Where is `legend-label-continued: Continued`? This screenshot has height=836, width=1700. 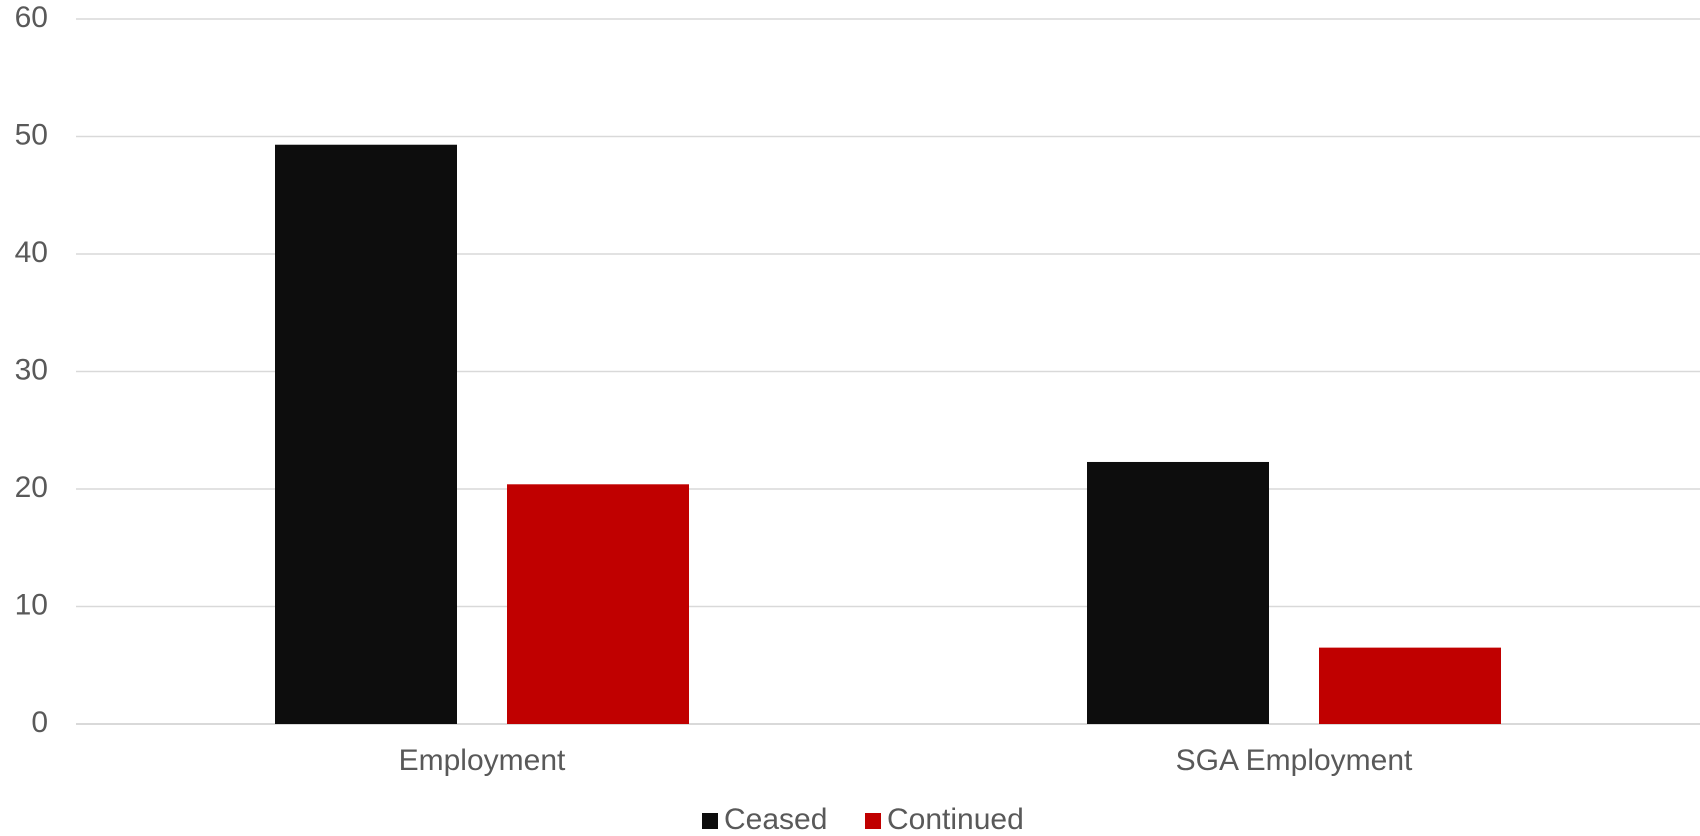 legend-label-continued: Continued is located at coordinates (955, 819).